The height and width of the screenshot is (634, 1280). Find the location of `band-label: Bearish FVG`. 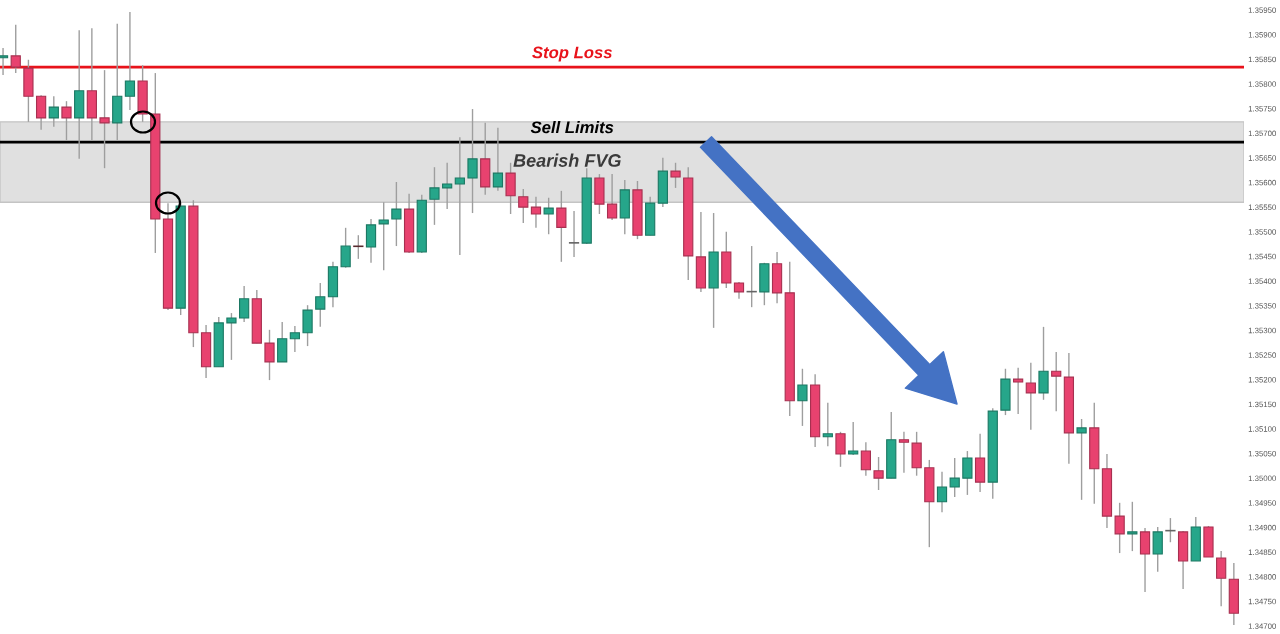

band-label: Bearish FVG is located at coordinates (567, 160).